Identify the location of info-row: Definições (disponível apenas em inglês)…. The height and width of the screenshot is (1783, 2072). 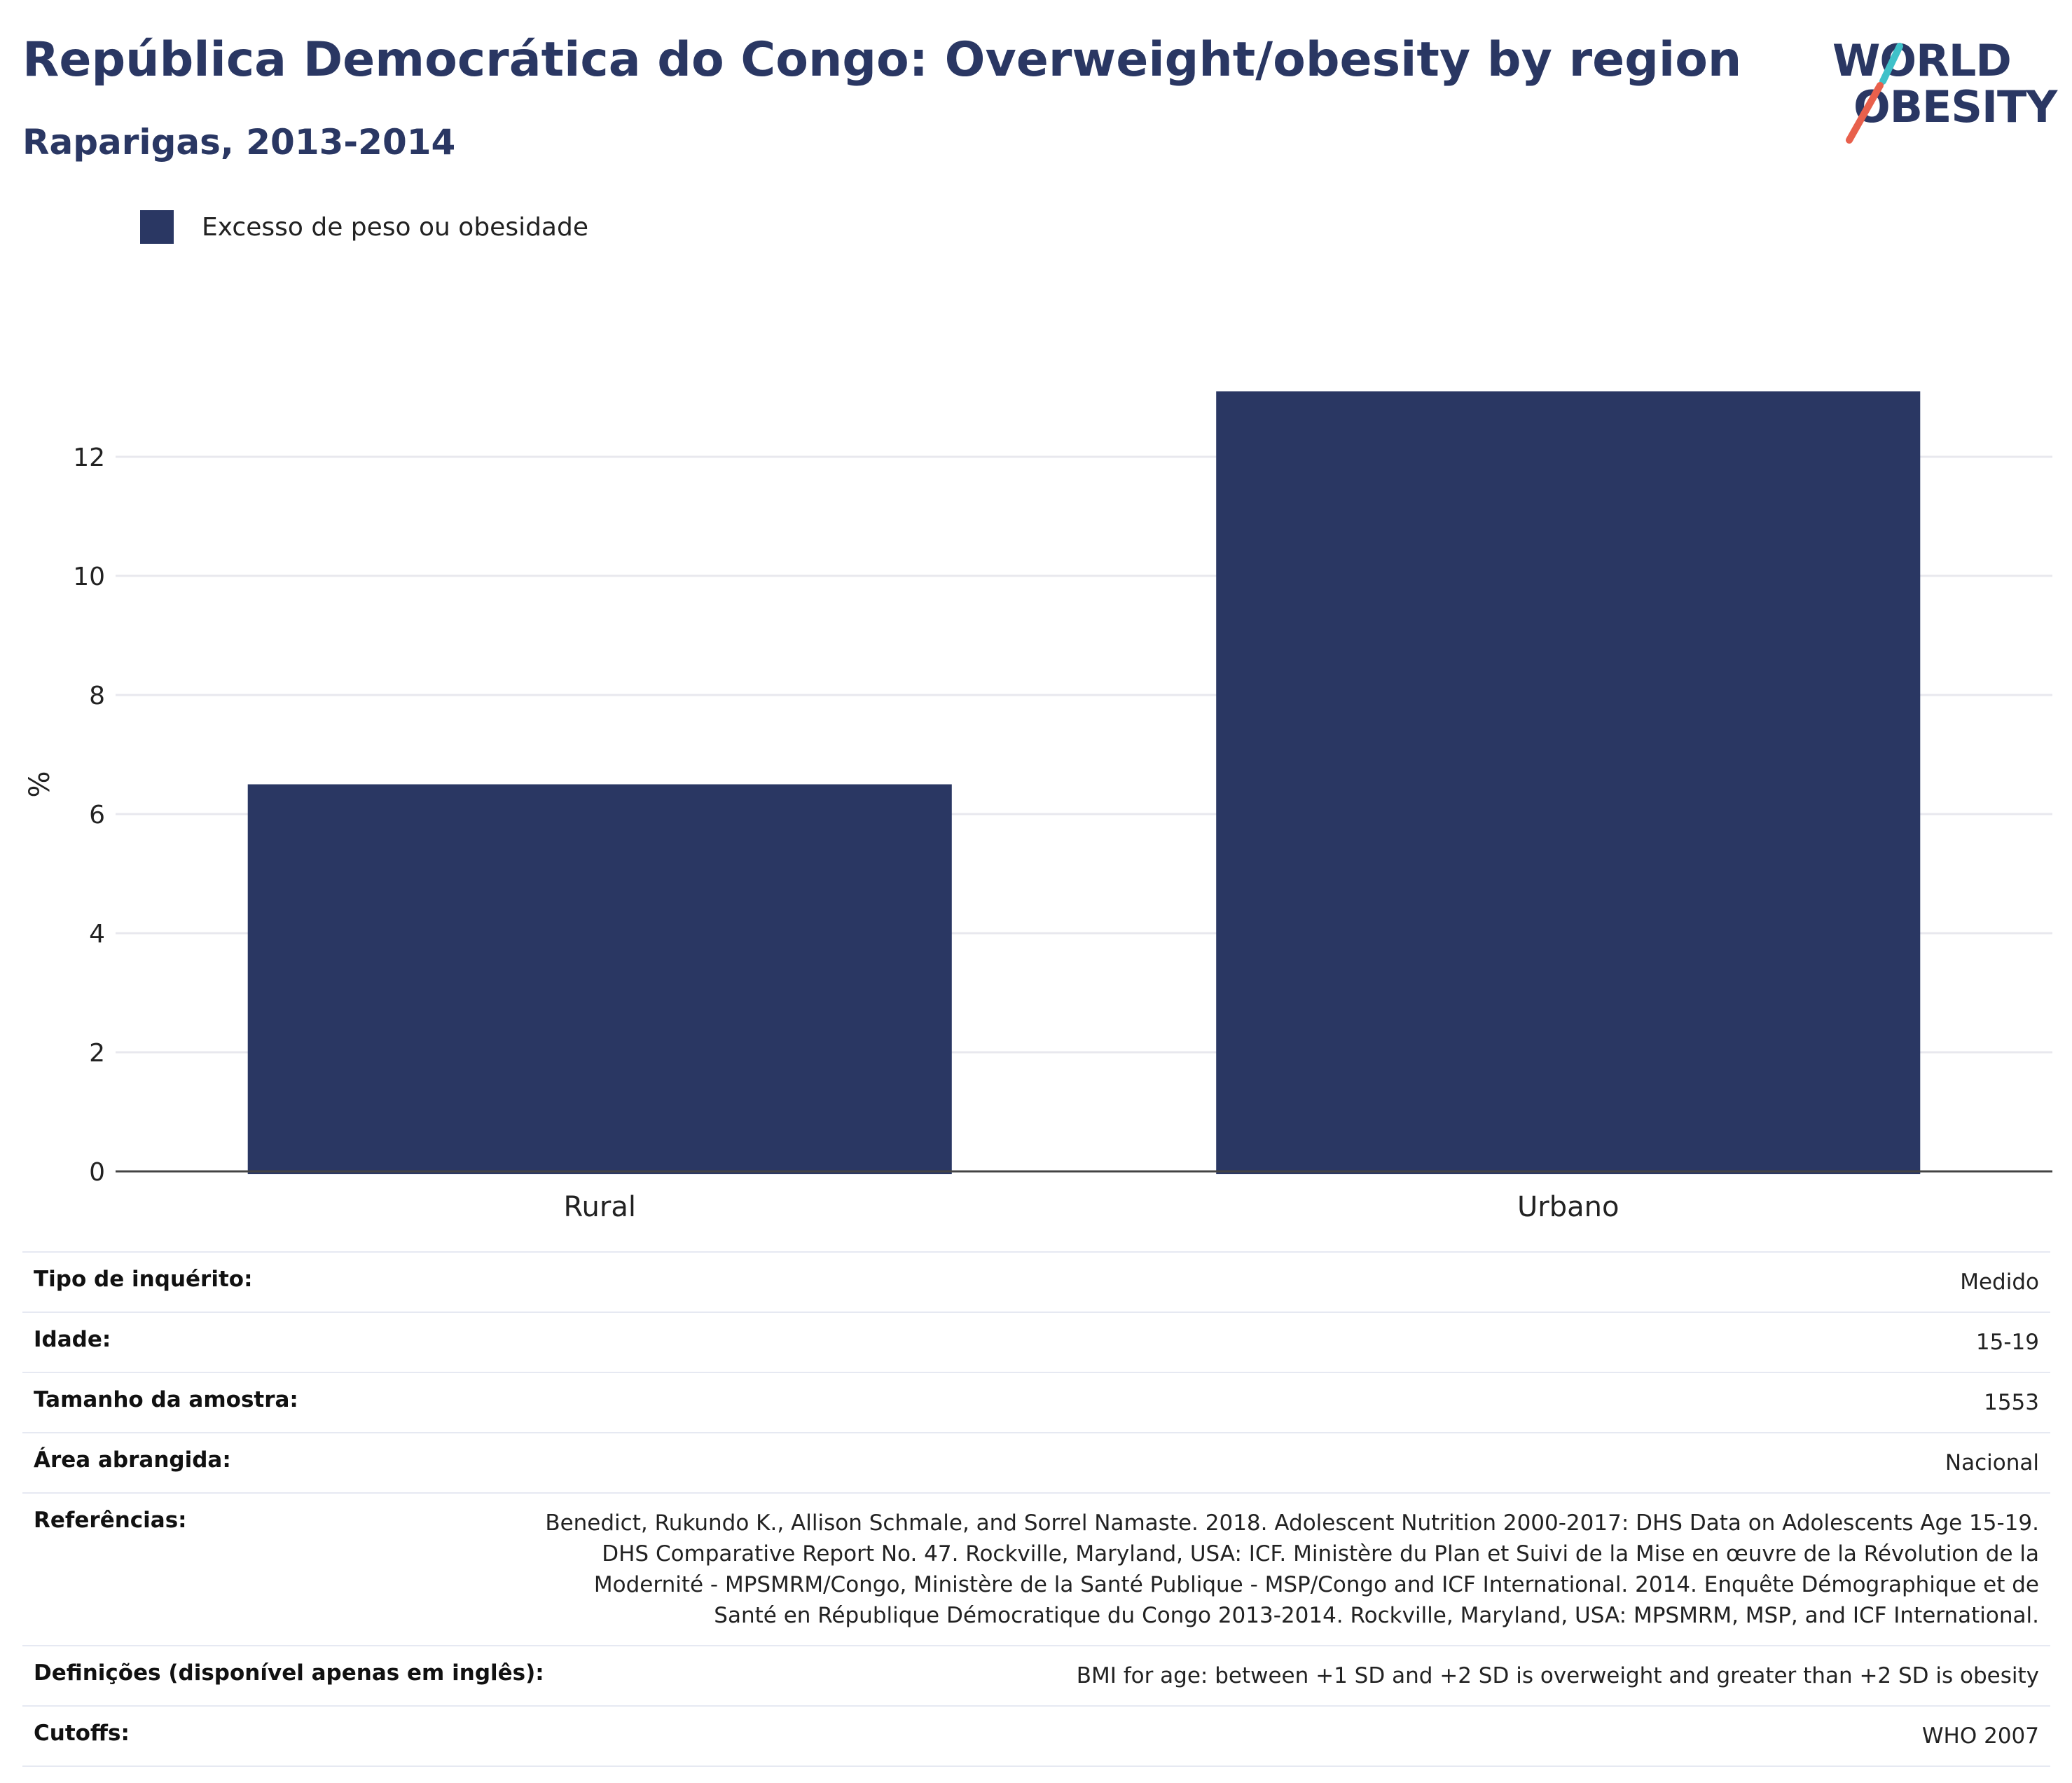
(1036, 1675).